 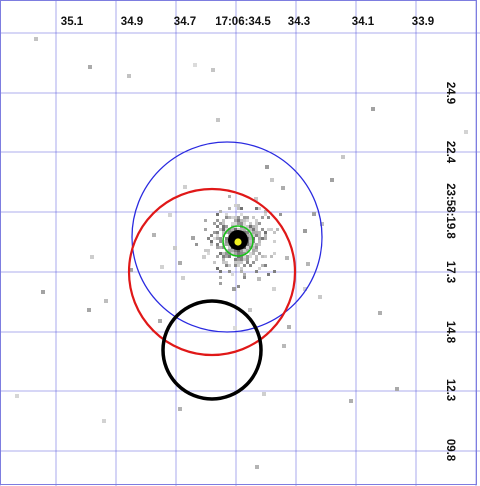 I want to click on red-error-circle, so click(x=212, y=272).